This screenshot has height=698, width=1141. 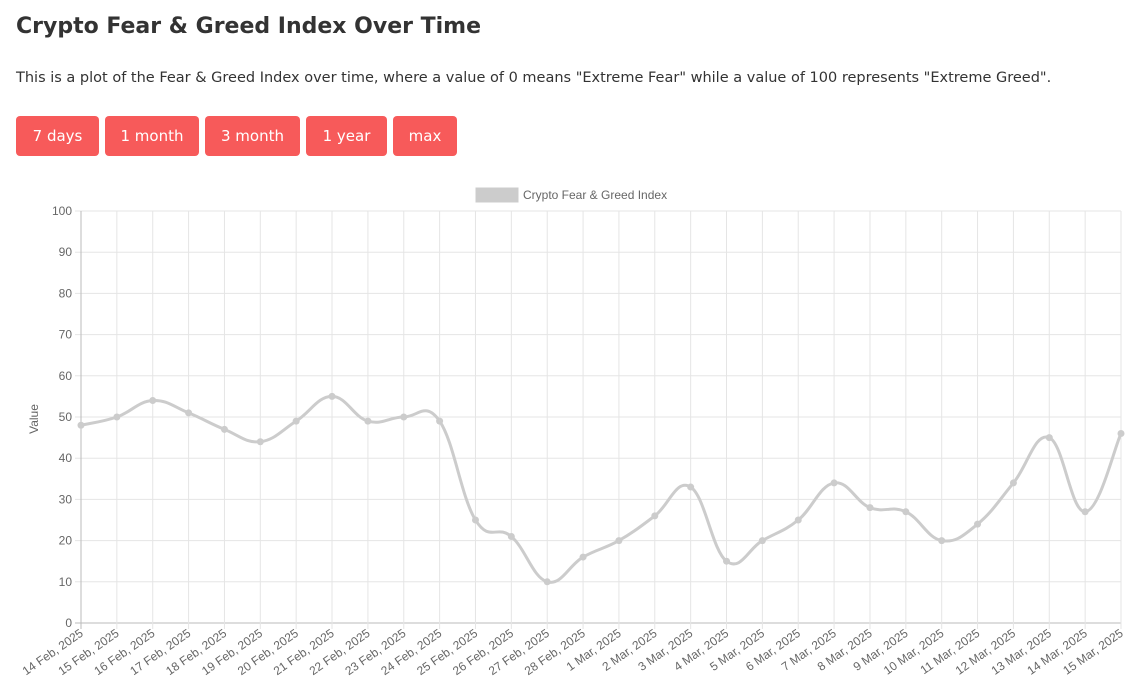 I want to click on range-3-month-button: 3 month, so click(x=252, y=136).